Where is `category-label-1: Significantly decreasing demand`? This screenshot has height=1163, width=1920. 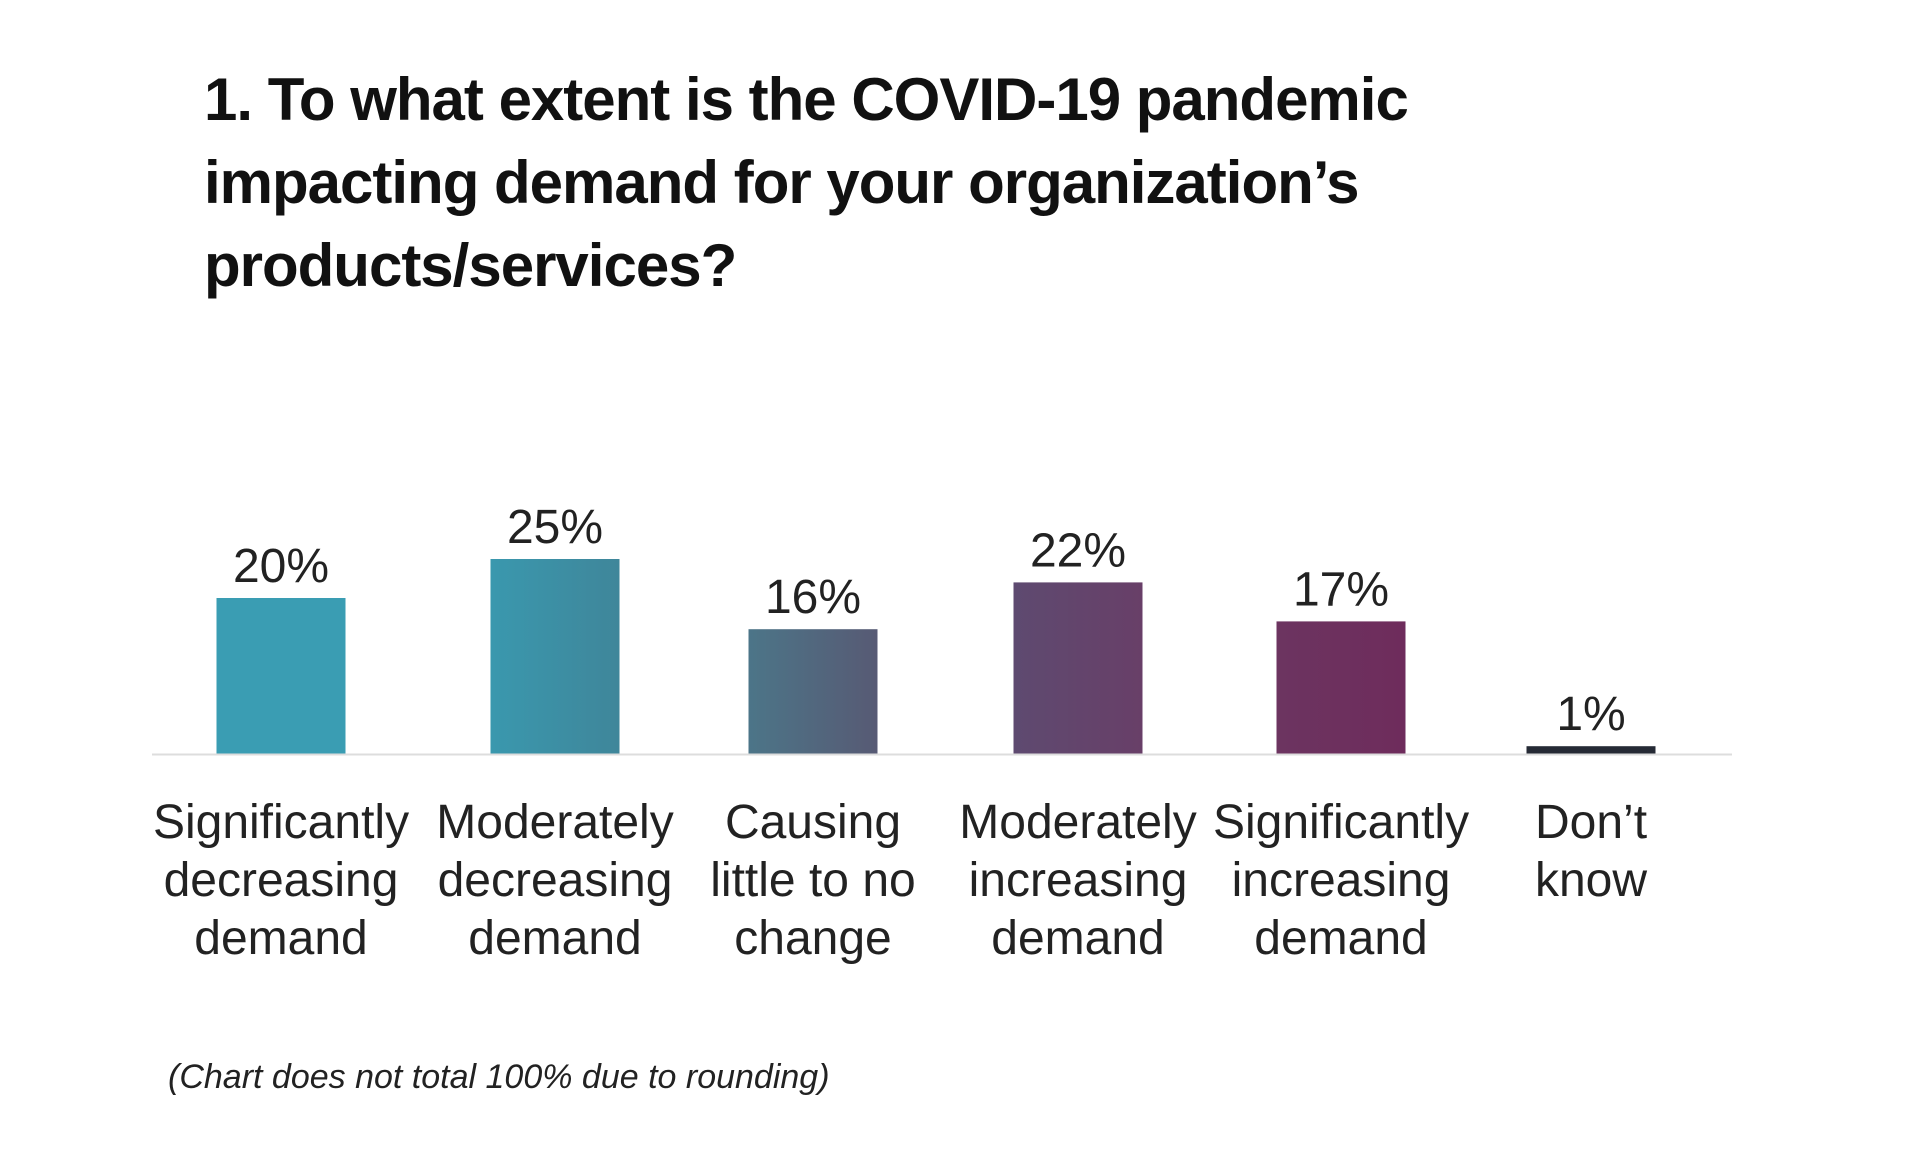
category-label-1: Significantly decreasing demand is located at coordinates (281, 880).